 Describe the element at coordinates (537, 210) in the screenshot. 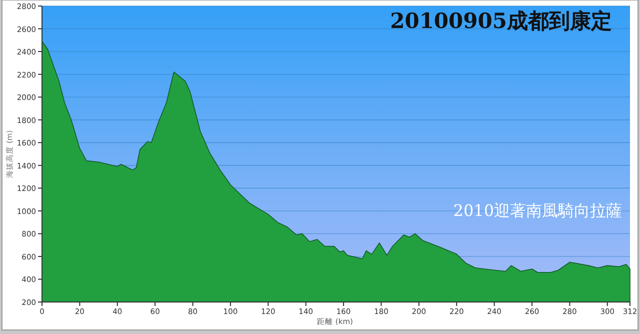

I see `annotation: 2010迎著南風騎向拉薩` at that location.